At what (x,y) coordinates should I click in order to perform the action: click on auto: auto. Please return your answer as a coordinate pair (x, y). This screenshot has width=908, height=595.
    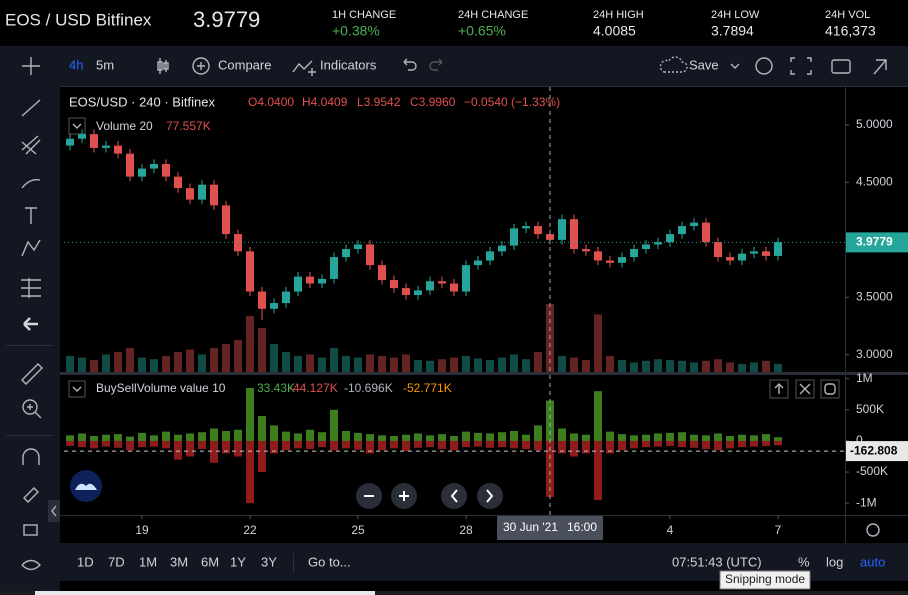
    Looking at the image, I should click on (872, 561).